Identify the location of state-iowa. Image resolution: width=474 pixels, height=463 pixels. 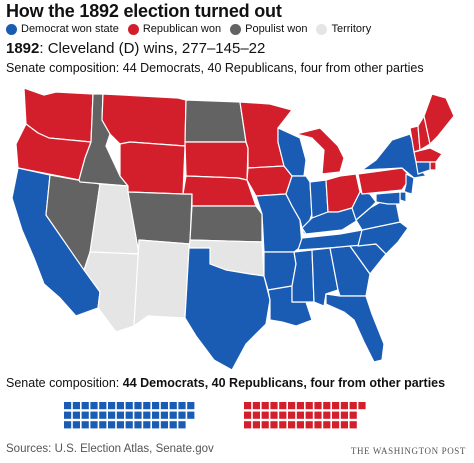
(269, 181).